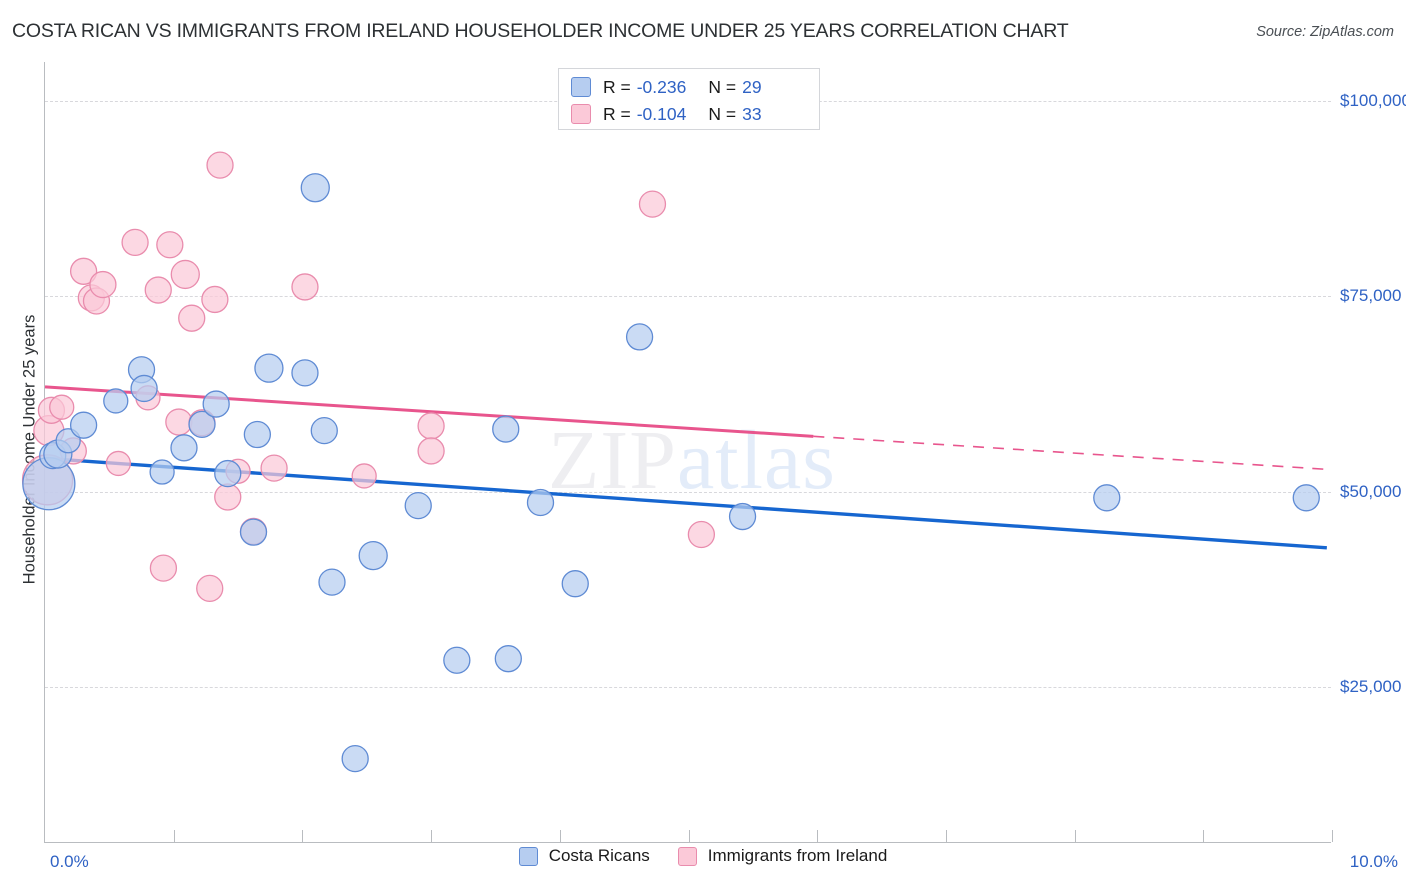 This screenshot has height=892, width=1406. Describe the element at coordinates (617, 113) in the screenshot. I see `r-label-2: R =` at that location.